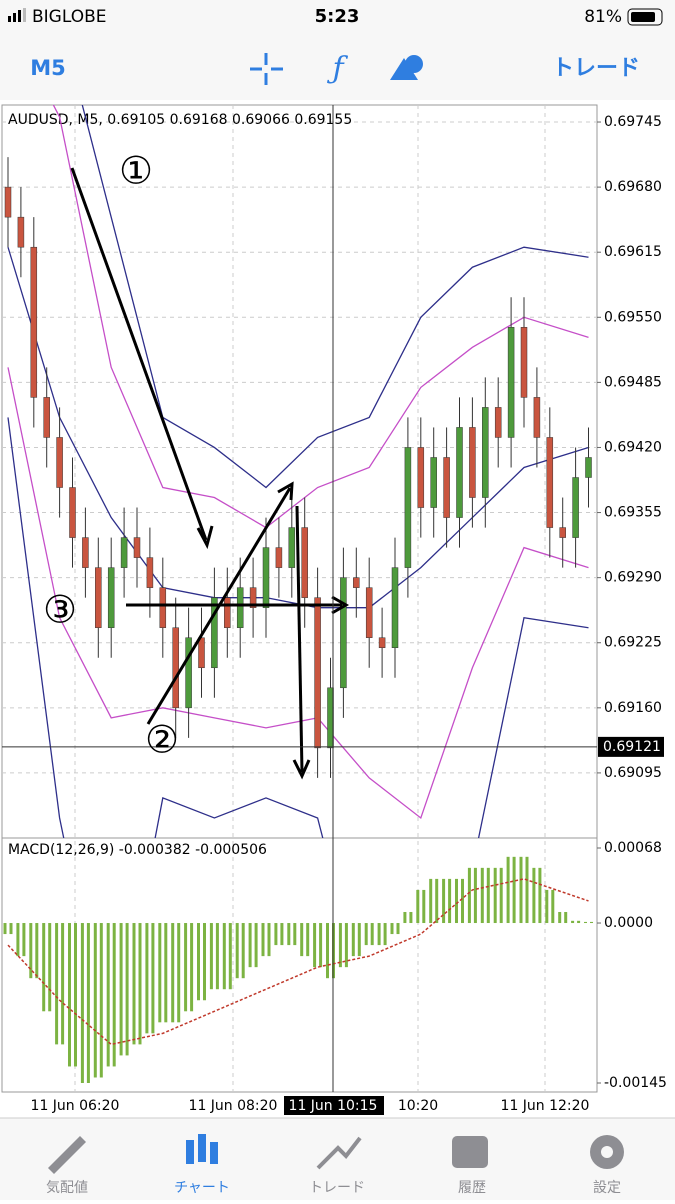 The height and width of the screenshot is (1204, 675). I want to click on timeframe-button: M5, so click(48, 68).